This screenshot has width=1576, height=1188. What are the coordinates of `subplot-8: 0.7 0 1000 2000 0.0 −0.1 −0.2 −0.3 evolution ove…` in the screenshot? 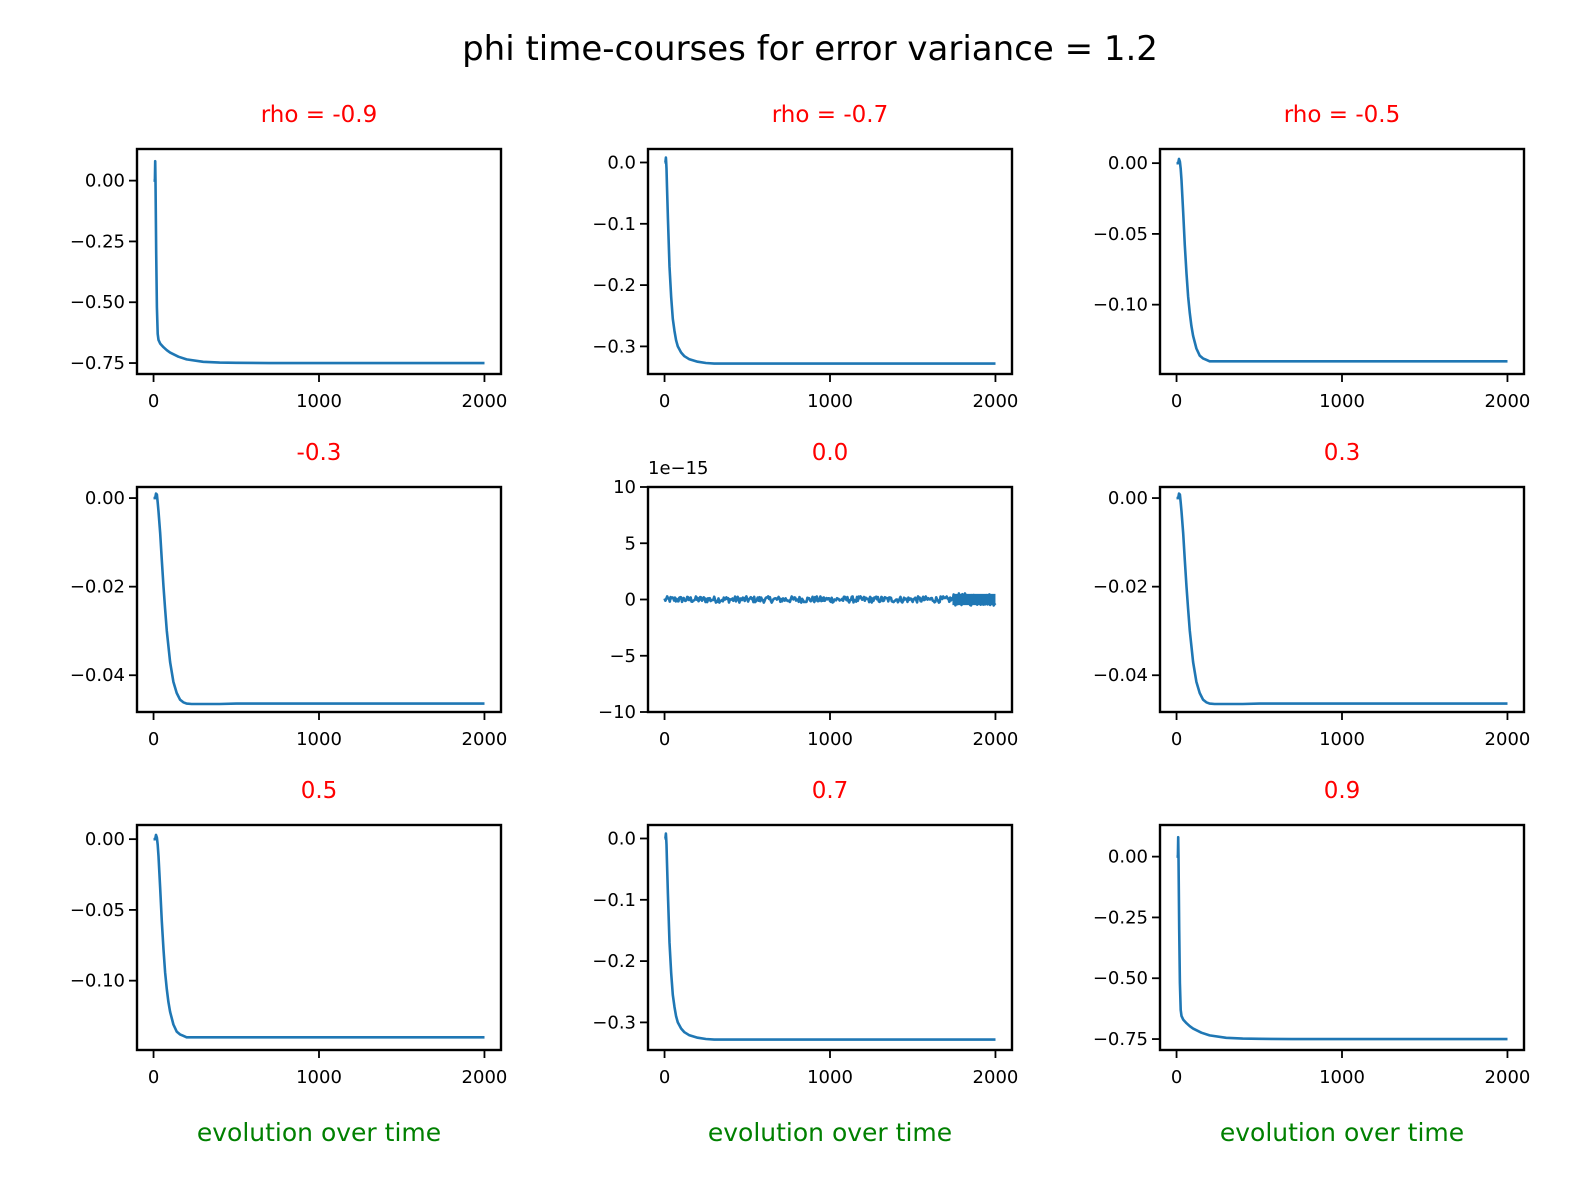 It's located at (805, 962).